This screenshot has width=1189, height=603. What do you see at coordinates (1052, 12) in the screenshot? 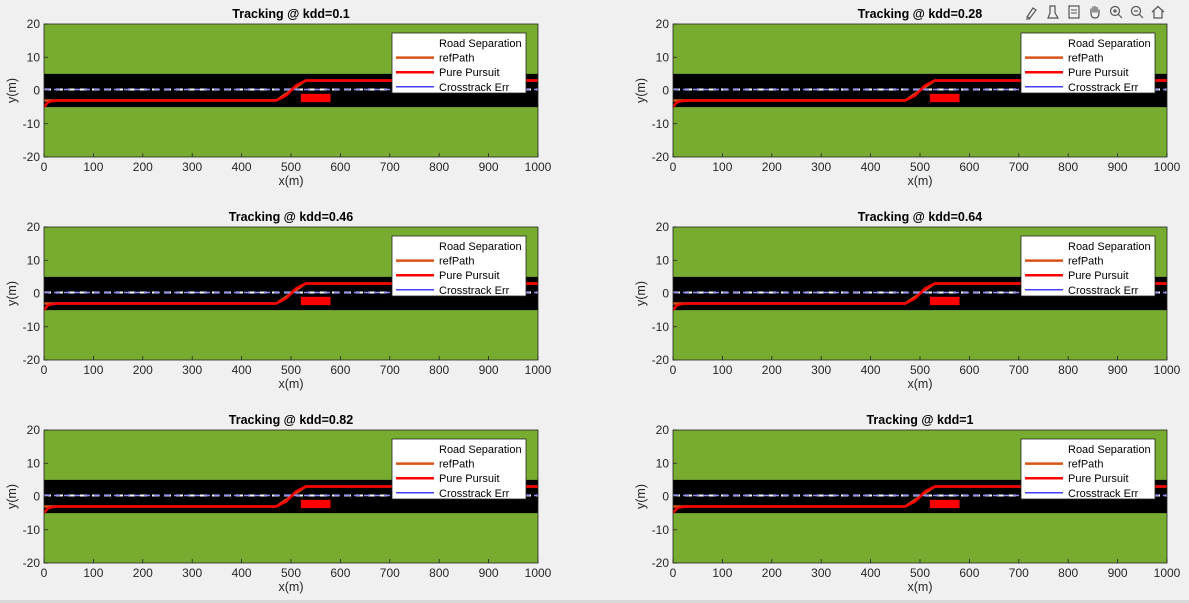
I see `datatip-icon` at bounding box center [1052, 12].